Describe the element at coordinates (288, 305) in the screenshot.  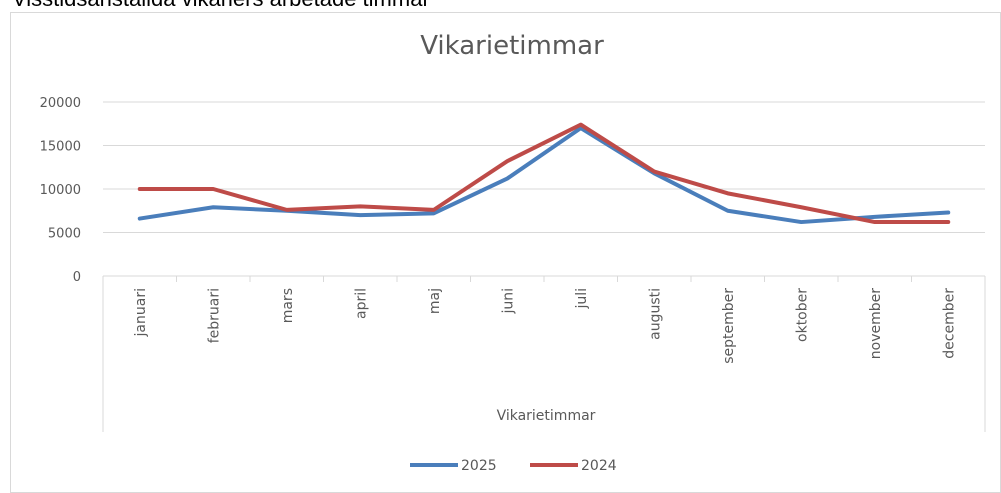
I see `x-tick-label: mars` at that location.